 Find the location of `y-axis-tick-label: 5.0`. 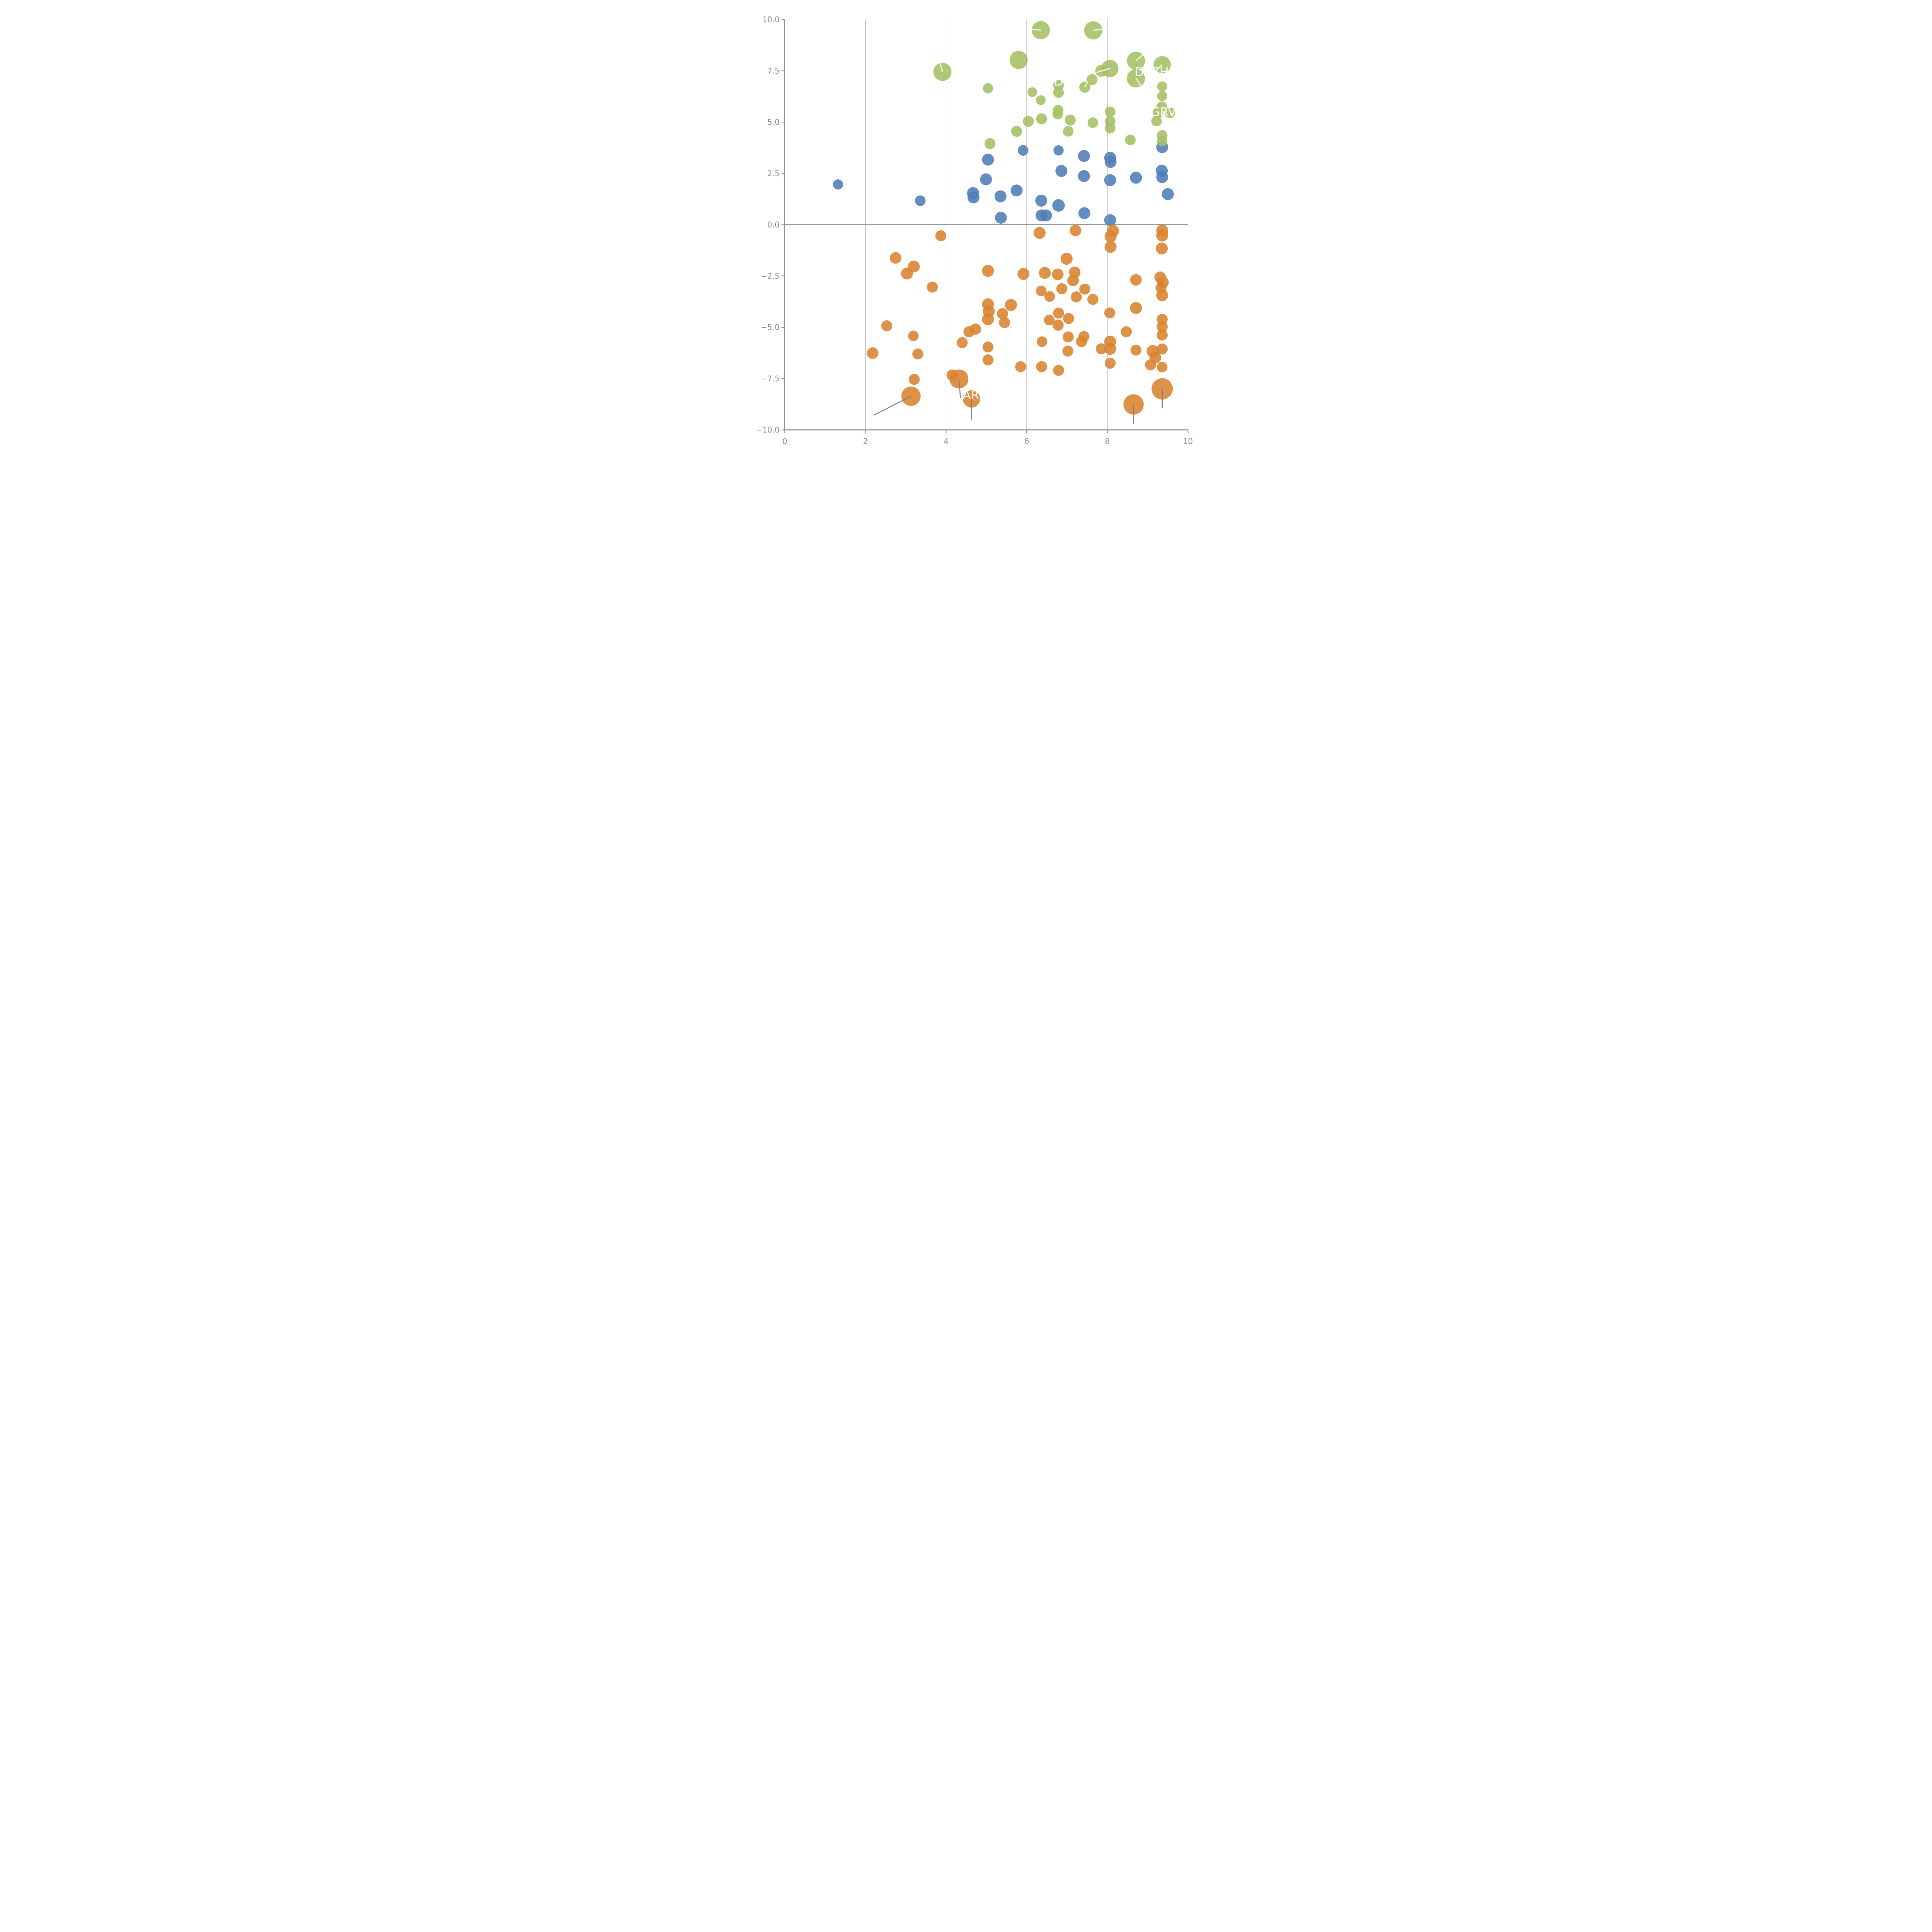

y-axis-tick-label: 5.0 is located at coordinates (773, 122).